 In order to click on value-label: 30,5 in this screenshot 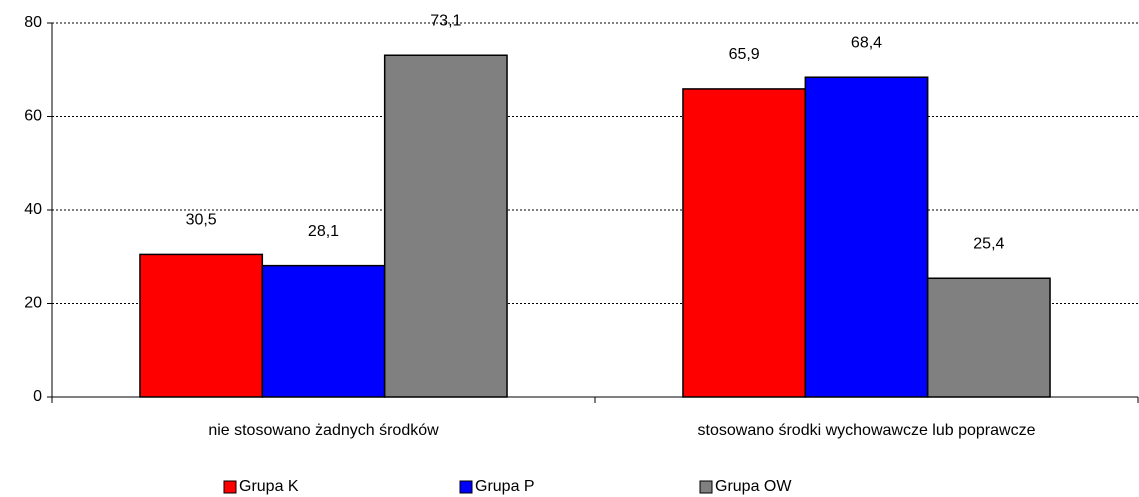, I will do `click(201, 220)`.